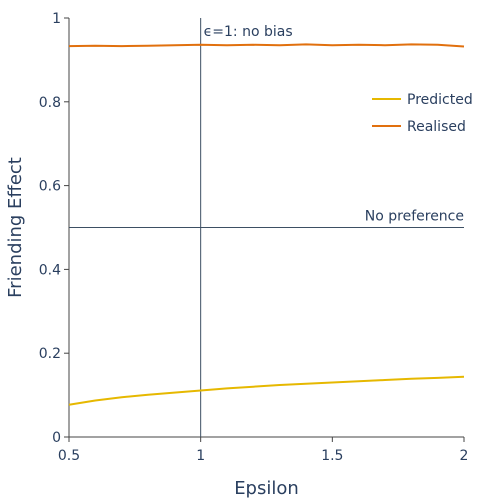  I want to click on x-tick-label: 1.5, so click(332, 456).